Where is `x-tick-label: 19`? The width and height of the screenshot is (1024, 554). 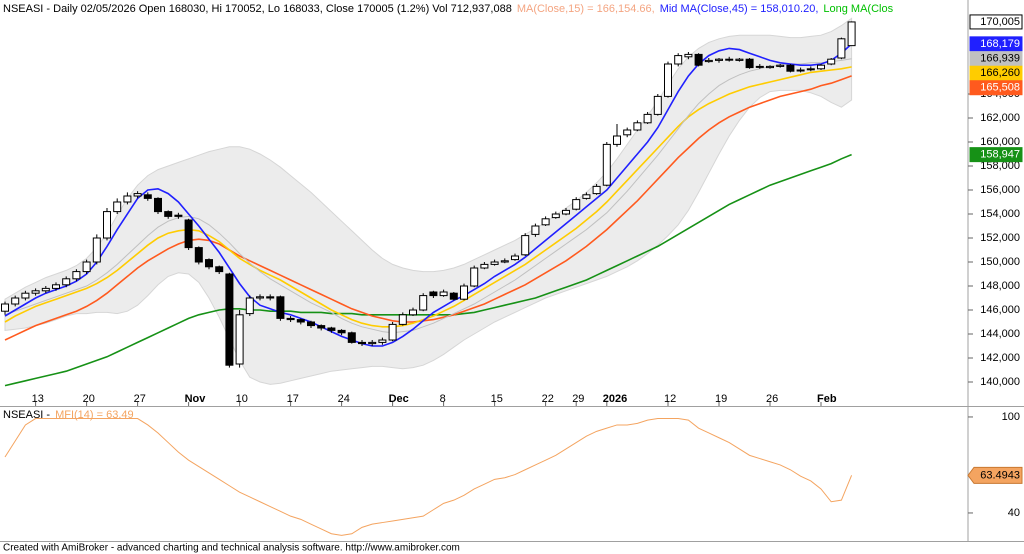
x-tick-label: 19 is located at coordinates (721, 399).